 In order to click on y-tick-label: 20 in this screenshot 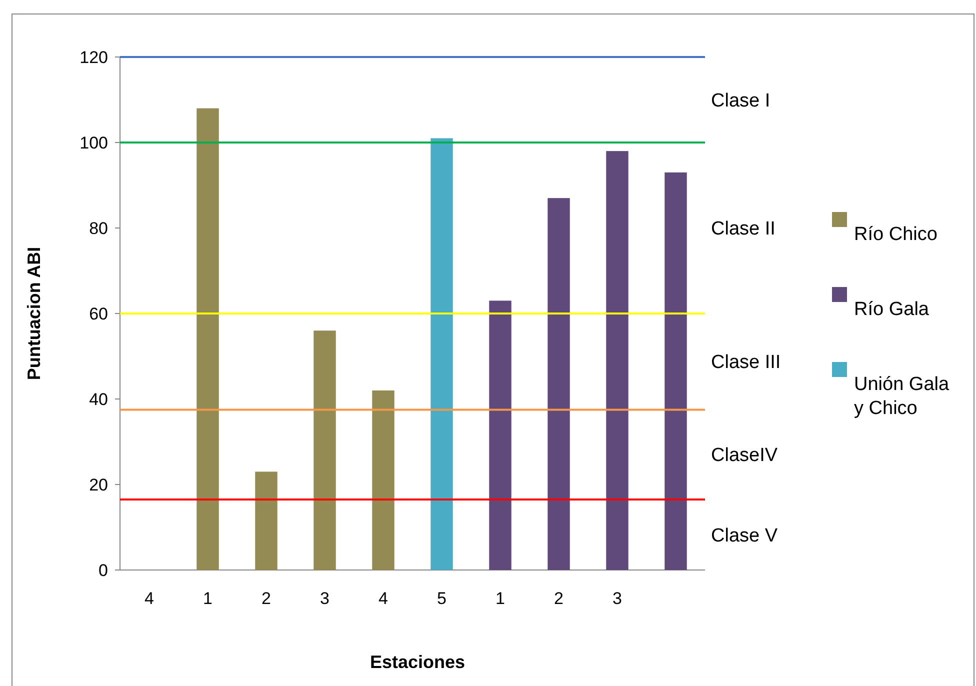, I will do `click(98, 484)`.